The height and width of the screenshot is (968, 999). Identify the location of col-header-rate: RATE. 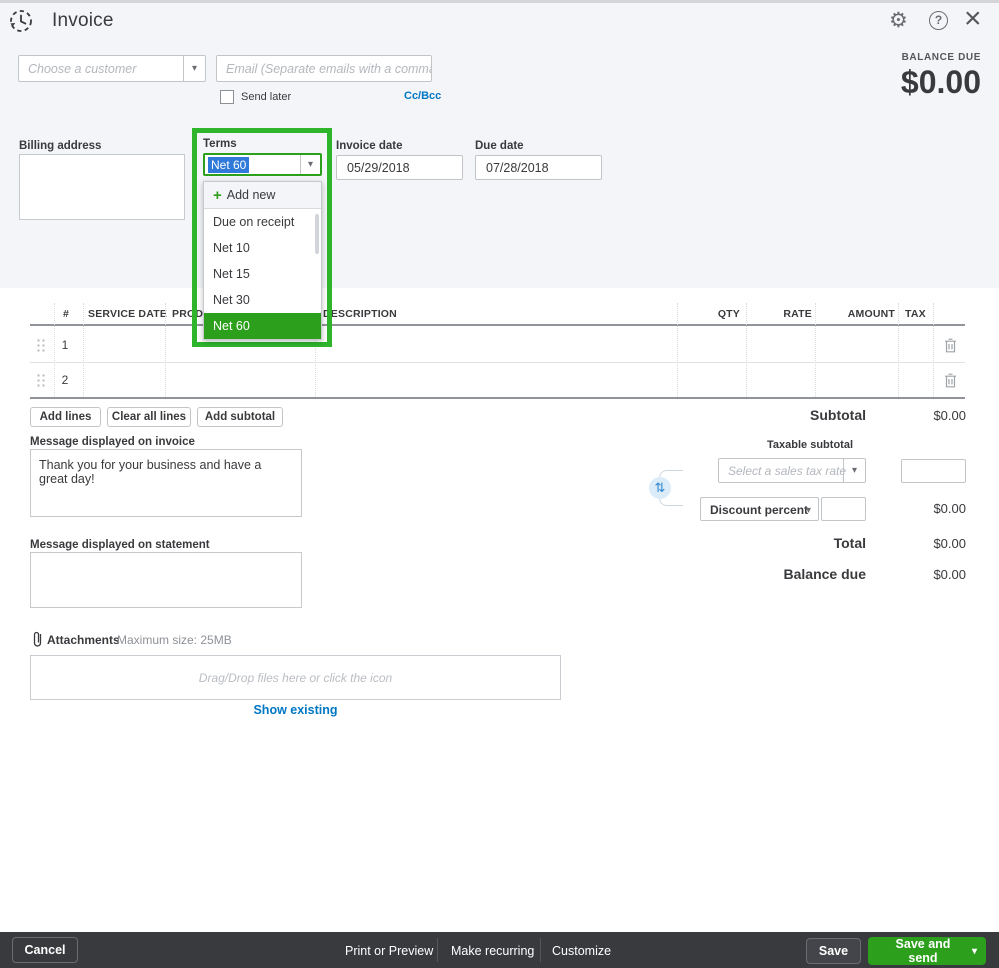
(797, 314).